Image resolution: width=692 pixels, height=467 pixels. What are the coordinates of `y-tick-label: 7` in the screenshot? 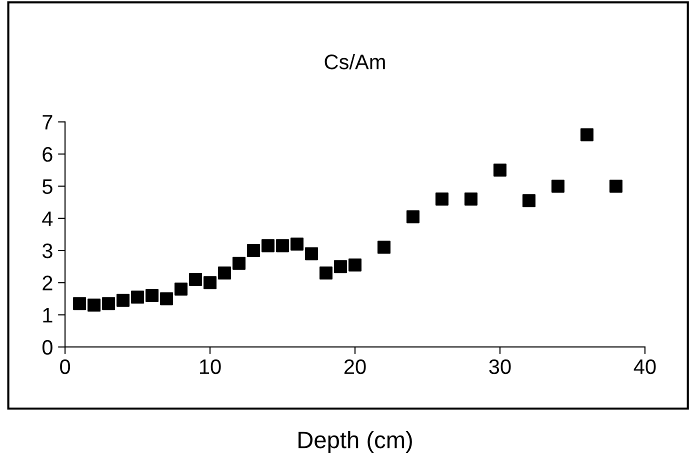 It's located at (47, 122).